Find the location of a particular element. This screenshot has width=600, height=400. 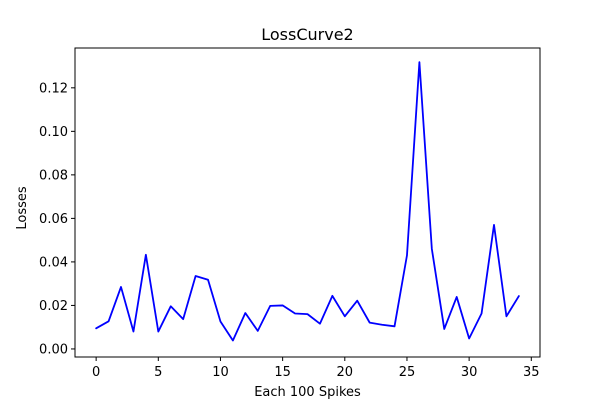

y-tick-label: 0.00 is located at coordinates (53, 349).